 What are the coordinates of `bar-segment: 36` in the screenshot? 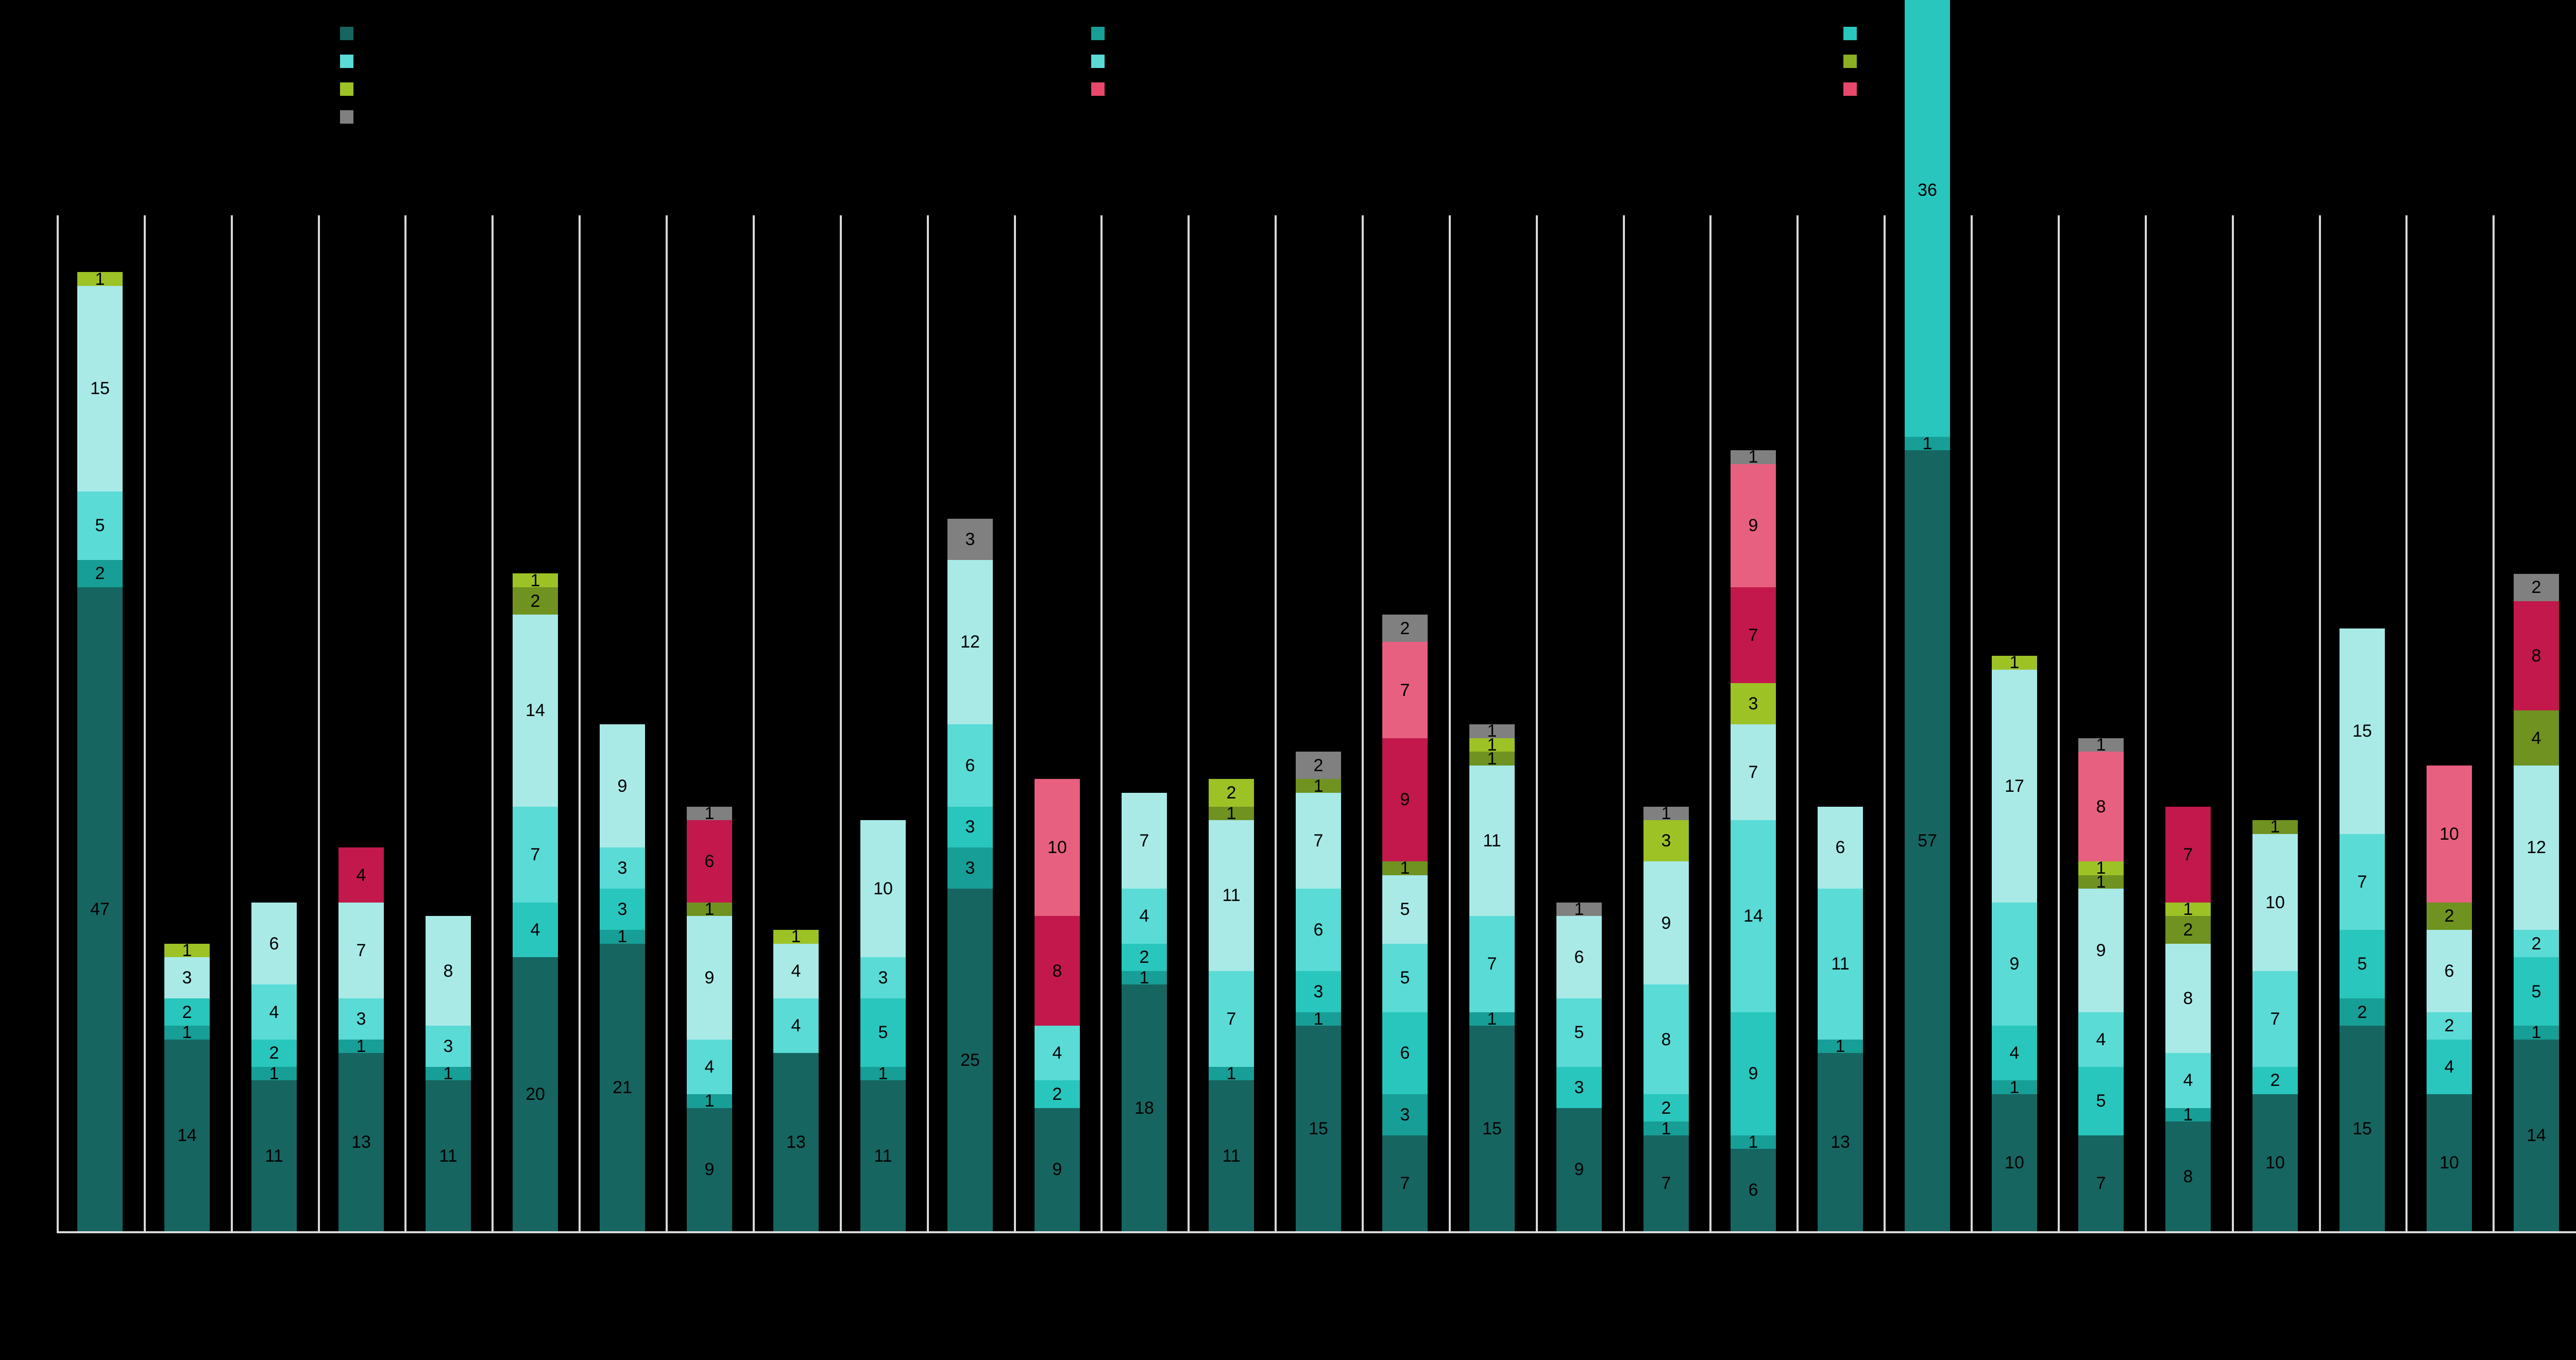 It's located at (1927, 218).